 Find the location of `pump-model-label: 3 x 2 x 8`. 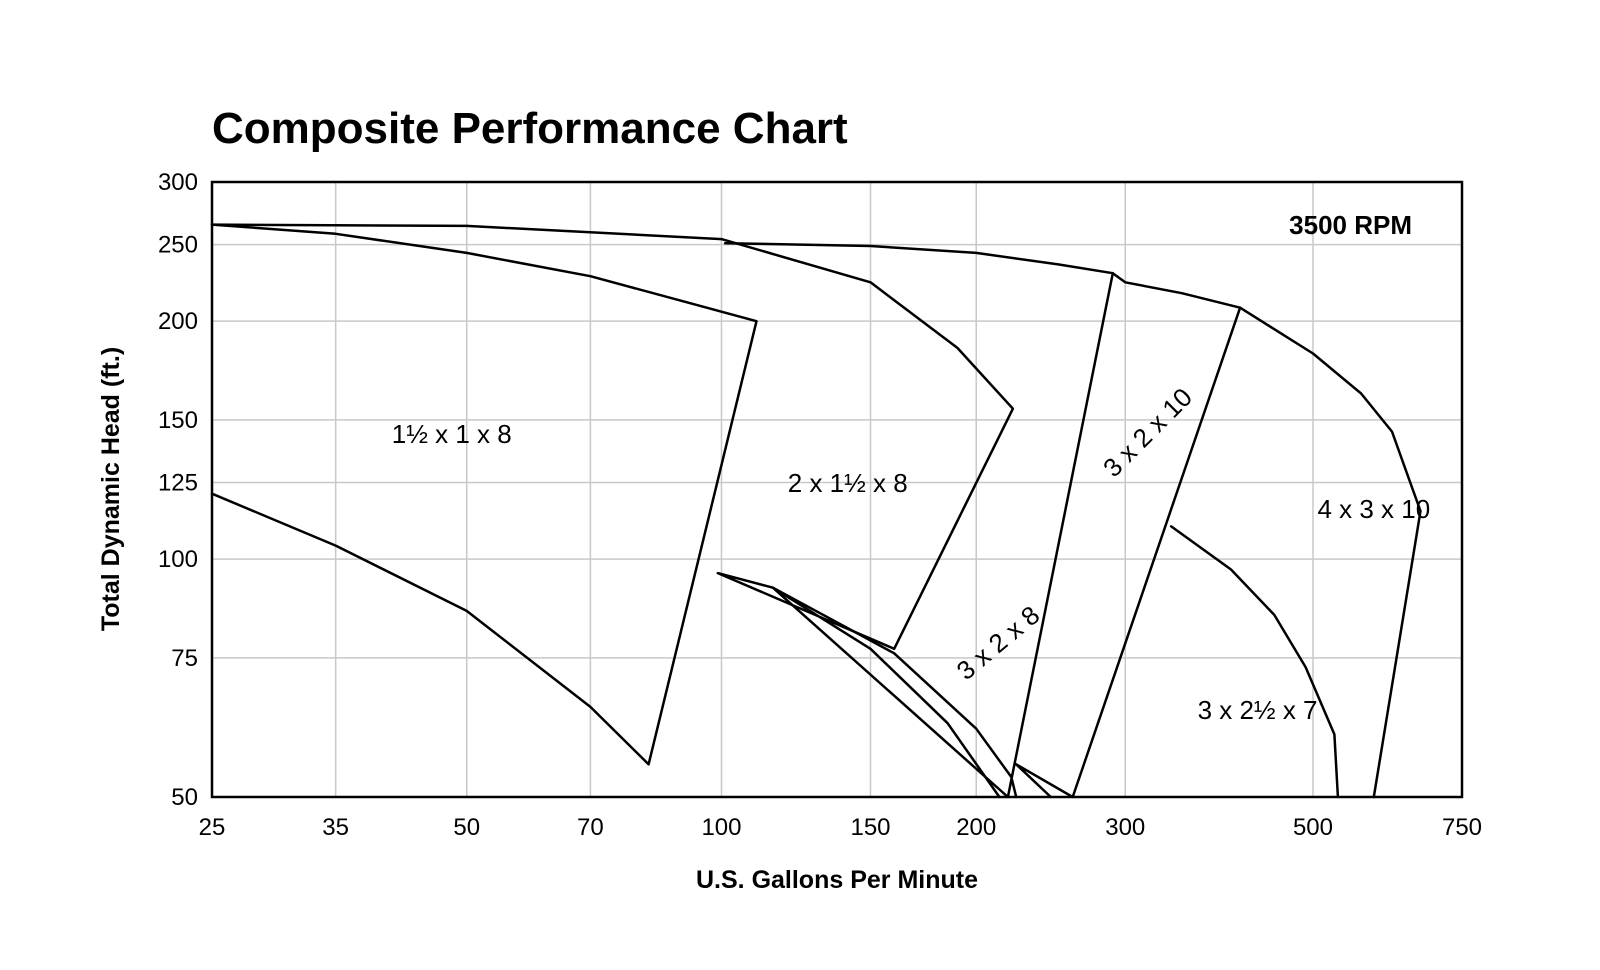

pump-model-label: 3 x 2 x 8 is located at coordinates (998, 643).